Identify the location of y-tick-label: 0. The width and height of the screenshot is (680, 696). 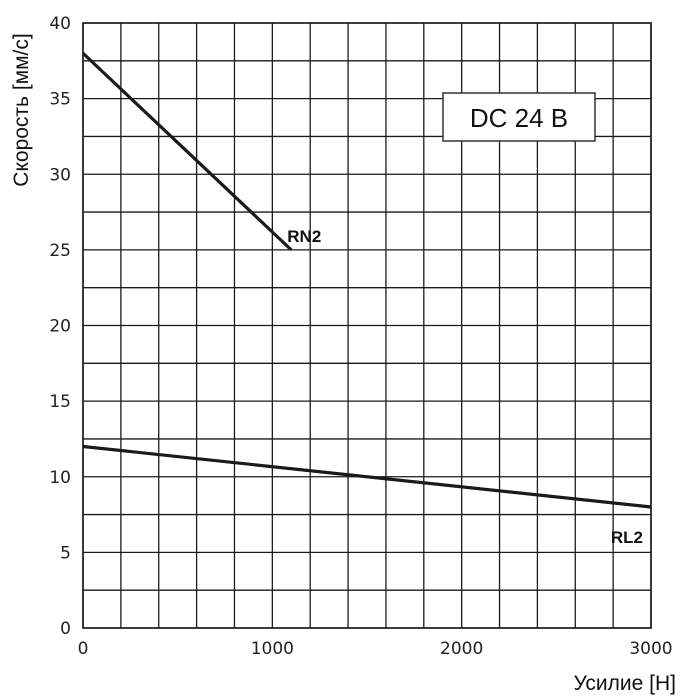
(65, 629).